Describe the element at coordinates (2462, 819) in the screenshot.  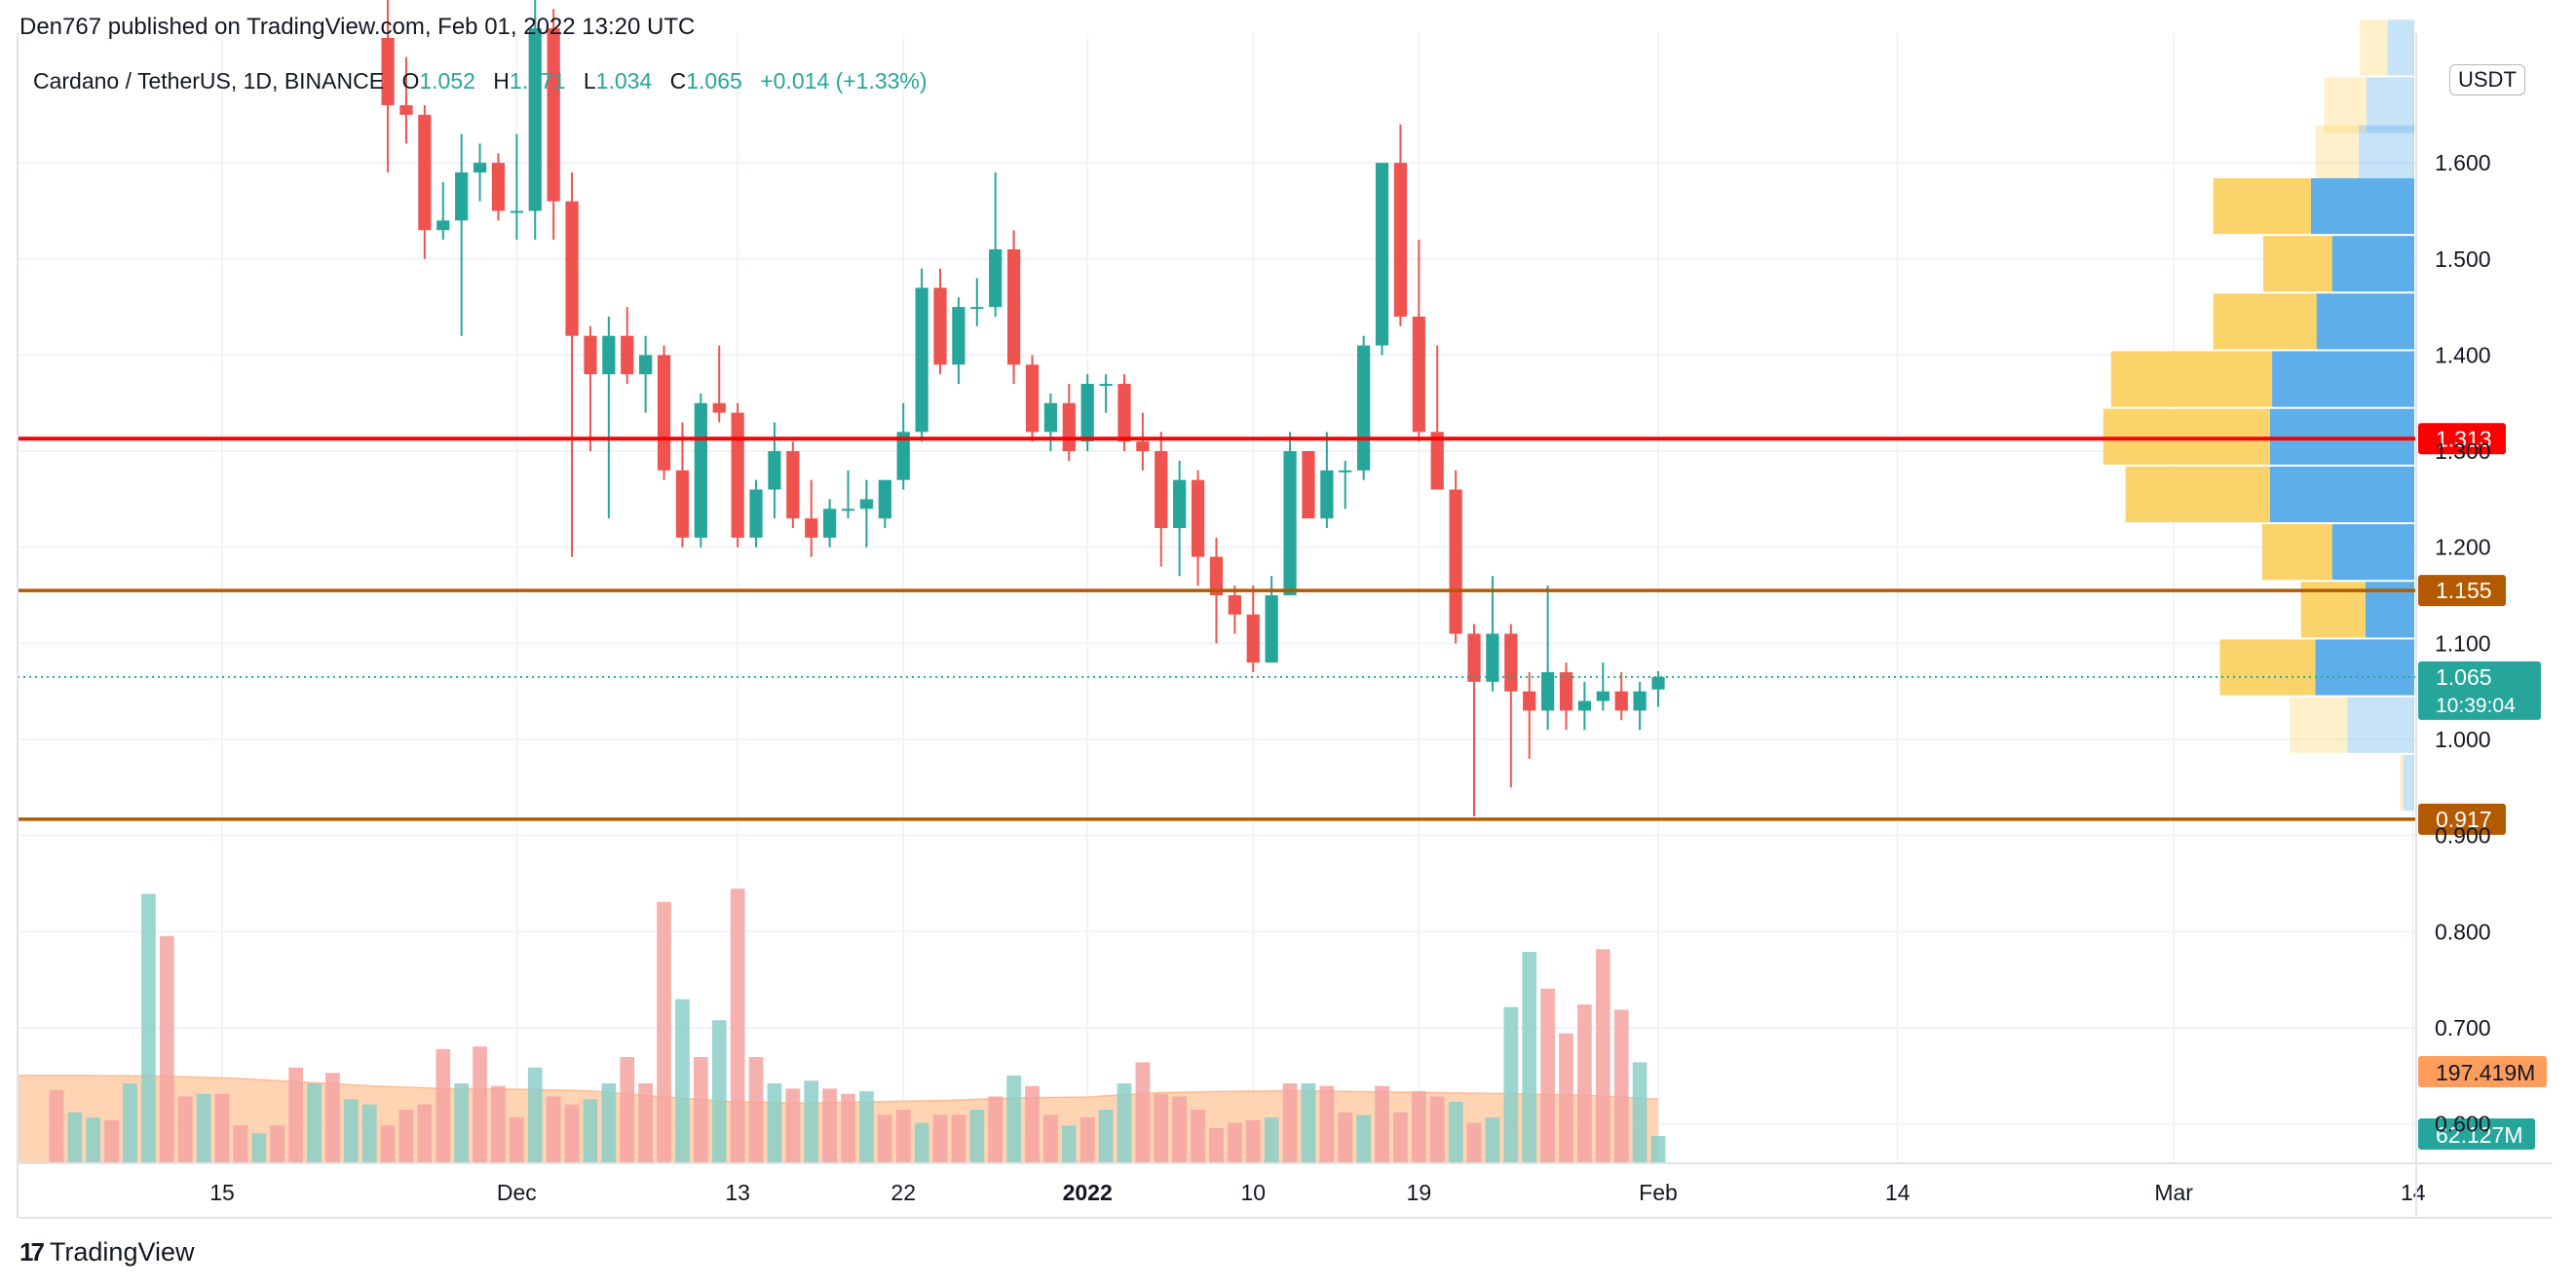
I see `level-badge-support-lower` at that location.